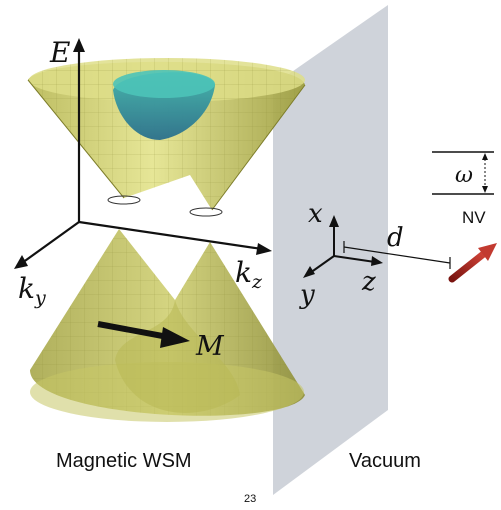 This screenshot has height=510, width=501. Describe the element at coordinates (474, 217) in the screenshot. I see `nv-center-label: NV` at that location.